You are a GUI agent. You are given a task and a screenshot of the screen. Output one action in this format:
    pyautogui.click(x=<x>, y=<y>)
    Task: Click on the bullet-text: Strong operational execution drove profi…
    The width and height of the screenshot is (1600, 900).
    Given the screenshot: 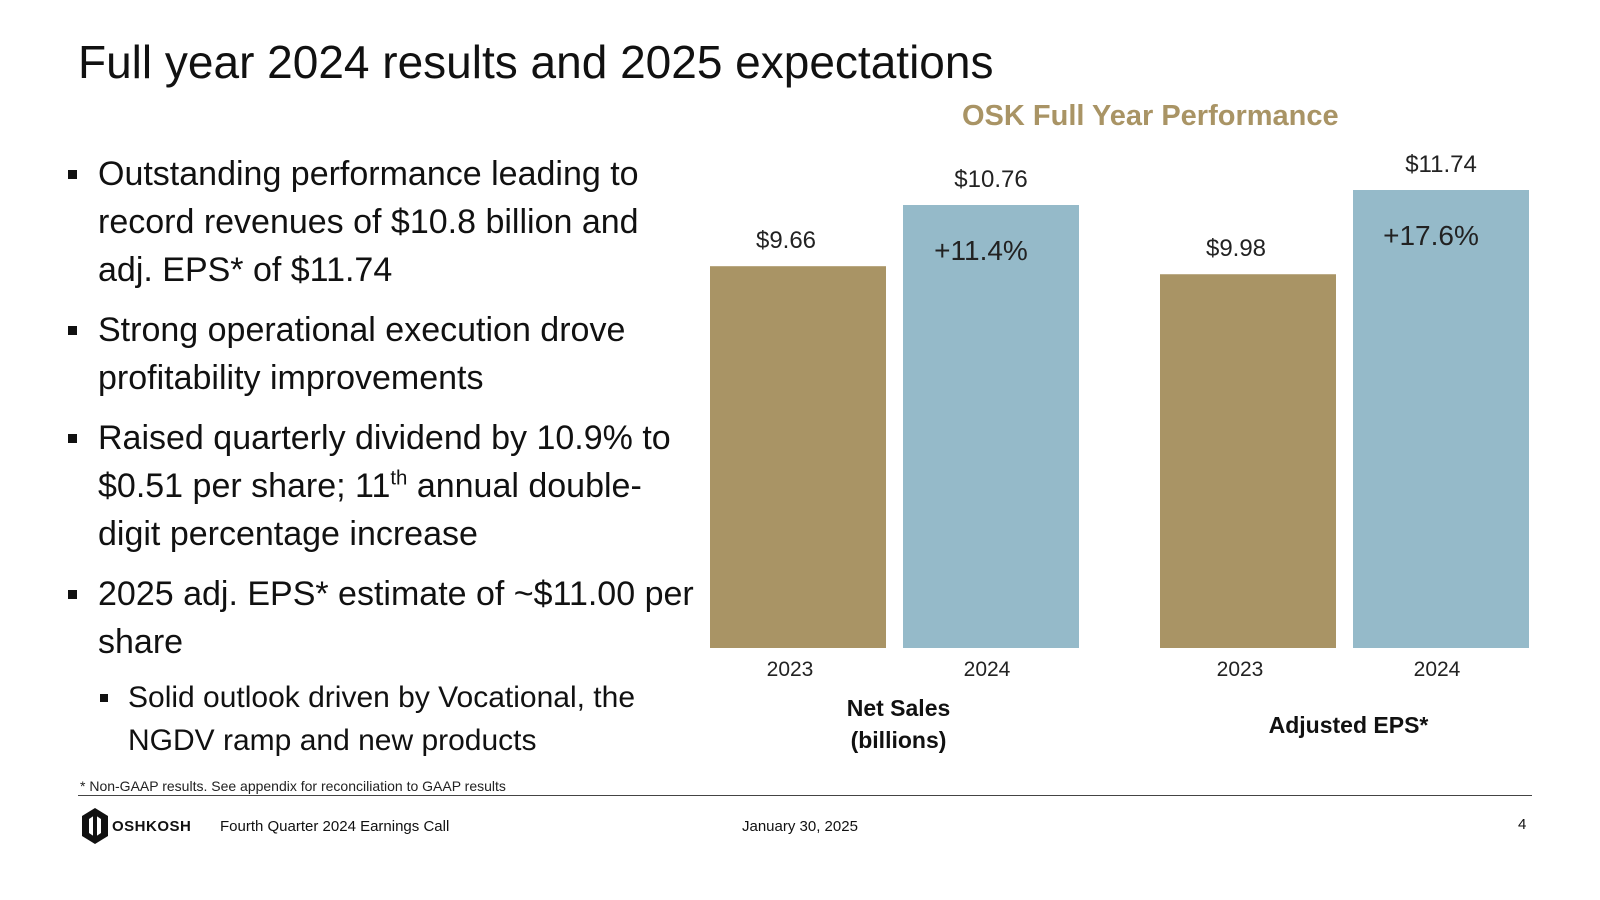 What is the action you would take?
    pyautogui.click(x=362, y=354)
    